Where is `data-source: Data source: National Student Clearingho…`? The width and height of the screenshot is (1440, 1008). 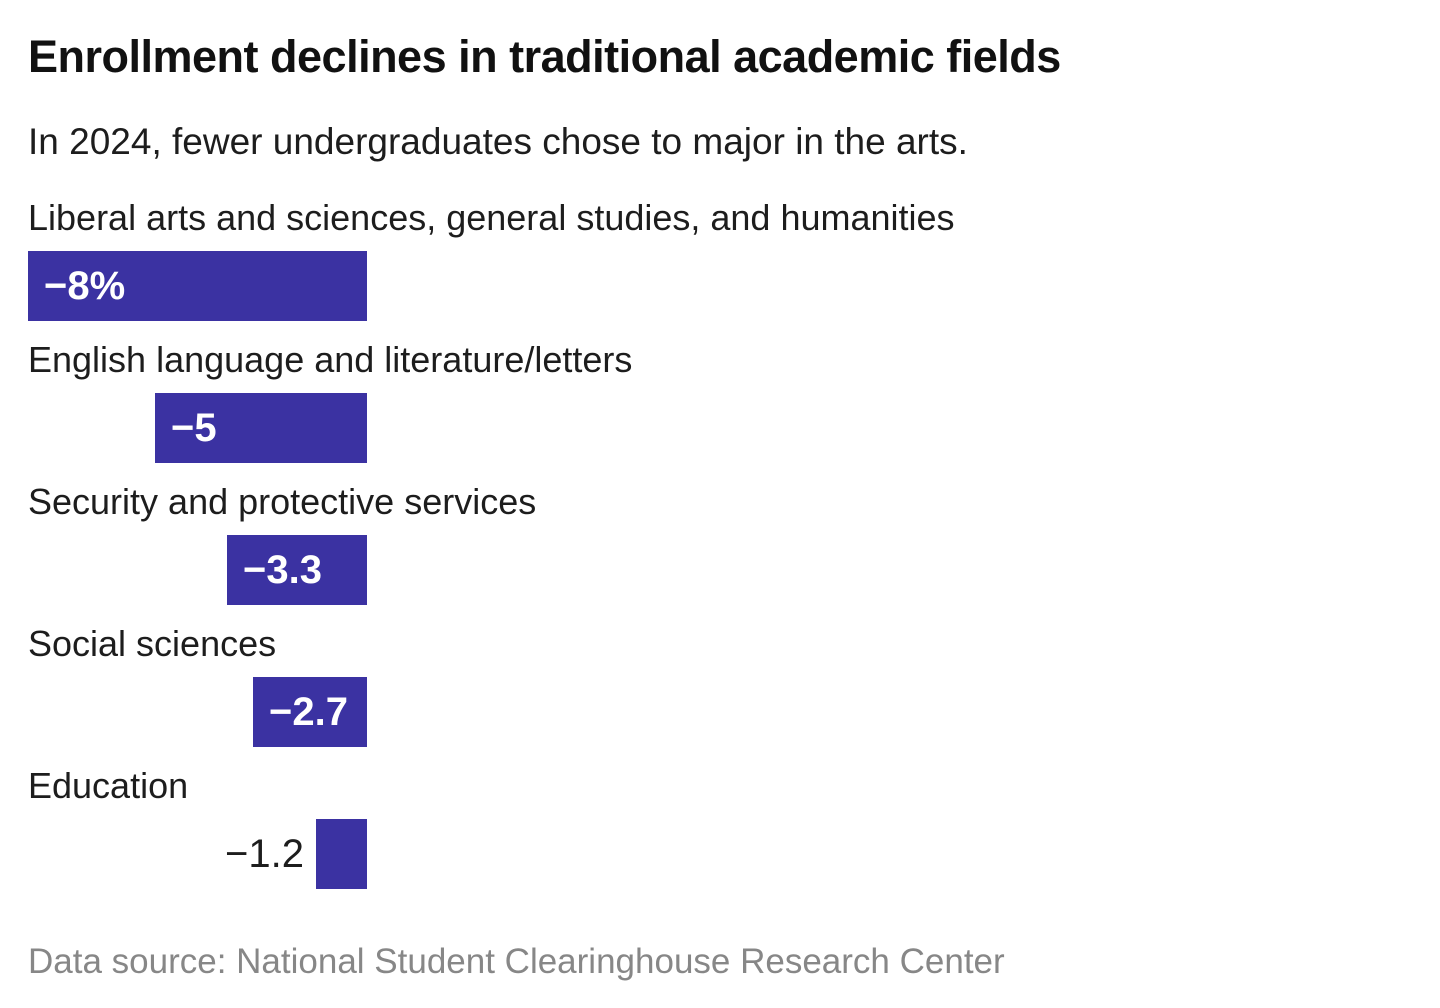 data-source: Data source: National Student Clearingho… is located at coordinates (516, 961).